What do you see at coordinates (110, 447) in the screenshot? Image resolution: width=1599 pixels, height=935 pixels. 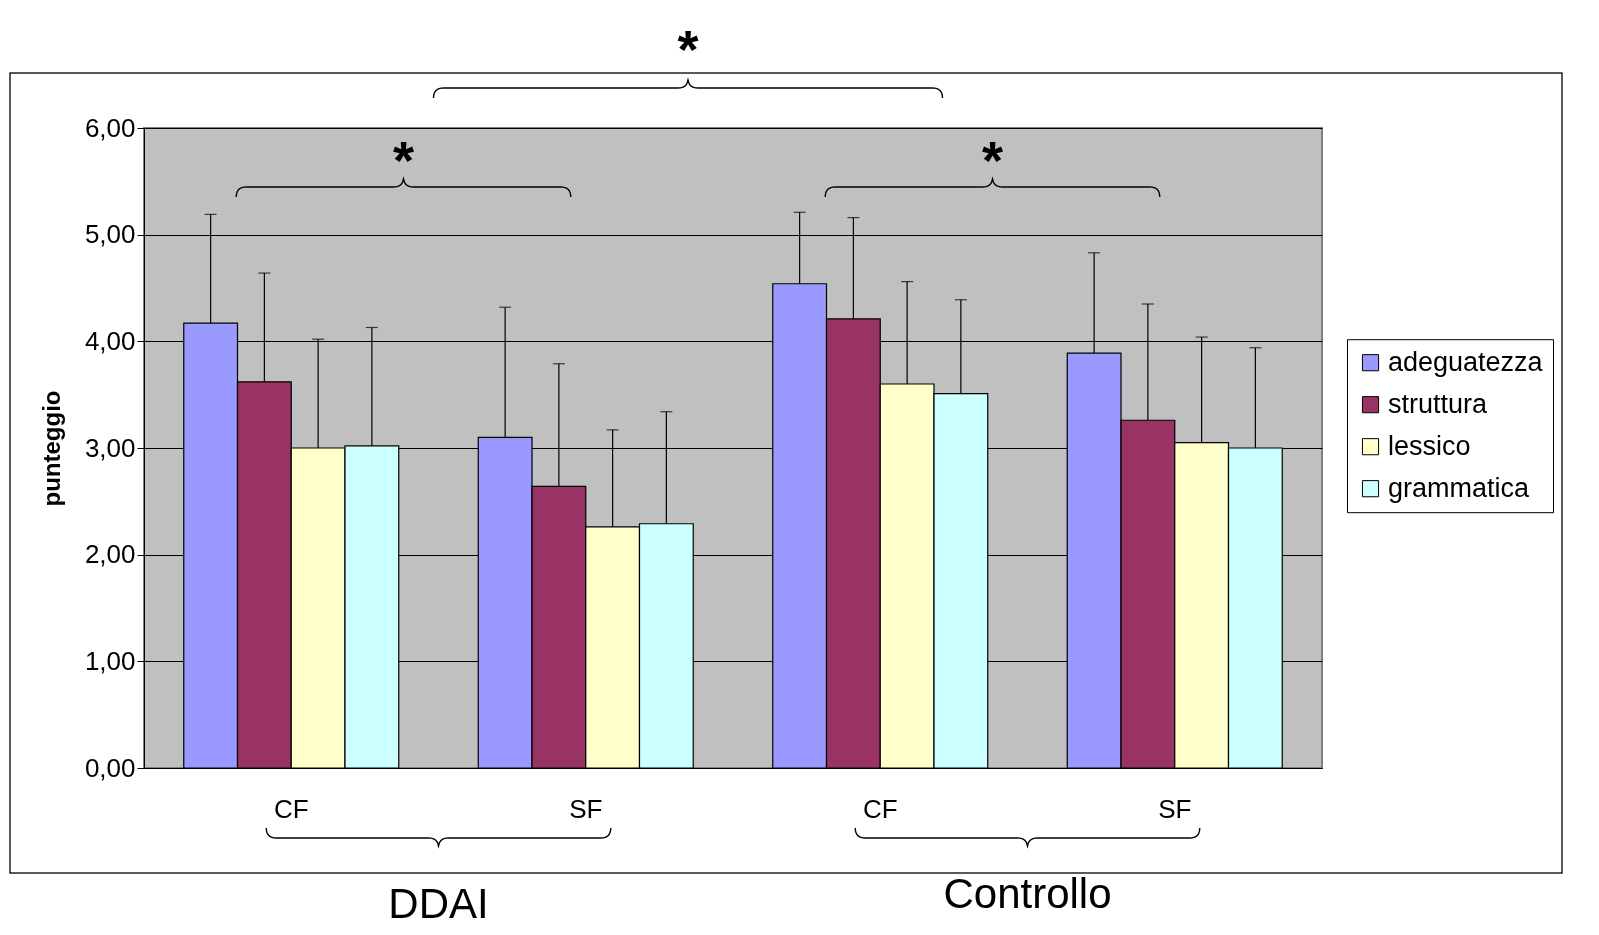 I see `y-tick-label: 3,00` at bounding box center [110, 447].